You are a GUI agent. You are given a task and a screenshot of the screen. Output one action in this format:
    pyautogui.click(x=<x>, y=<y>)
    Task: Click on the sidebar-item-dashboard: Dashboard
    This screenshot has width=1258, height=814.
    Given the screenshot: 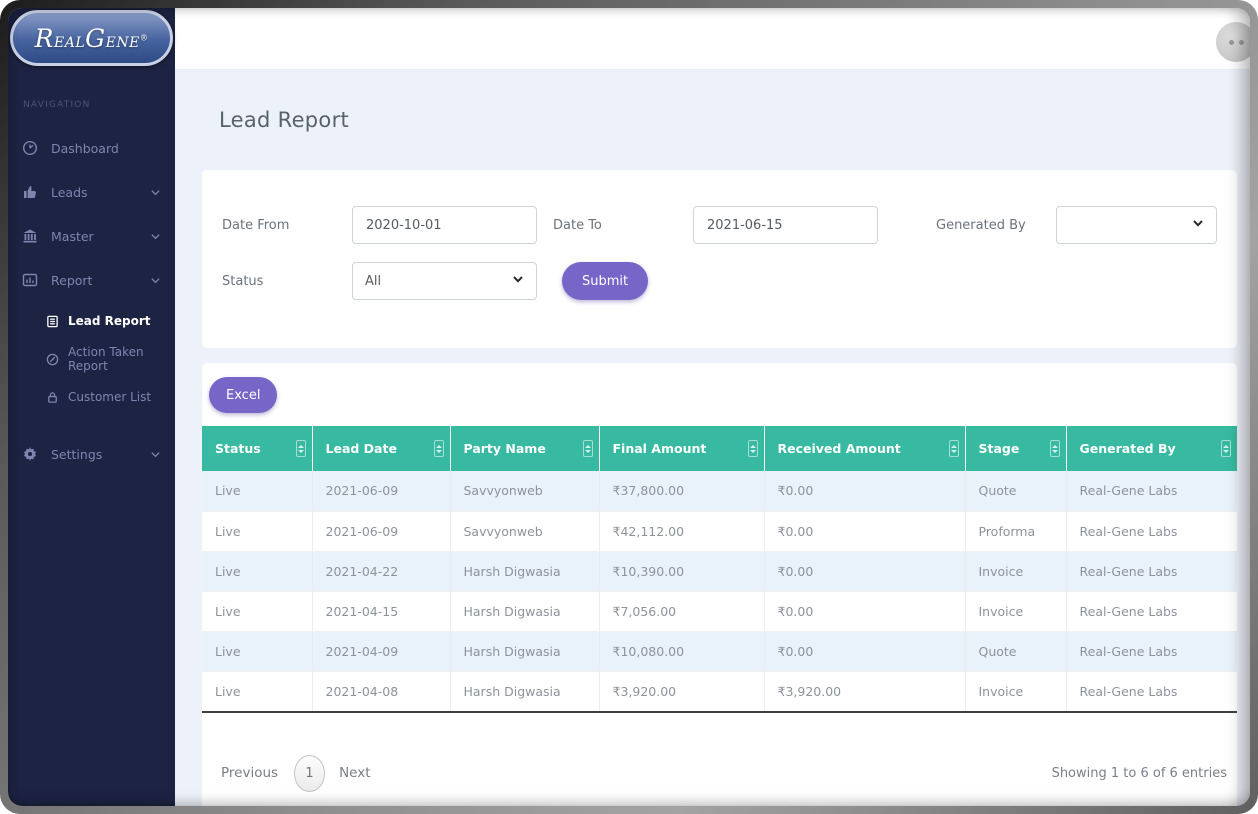 What is the action you would take?
    pyautogui.click(x=91, y=148)
    